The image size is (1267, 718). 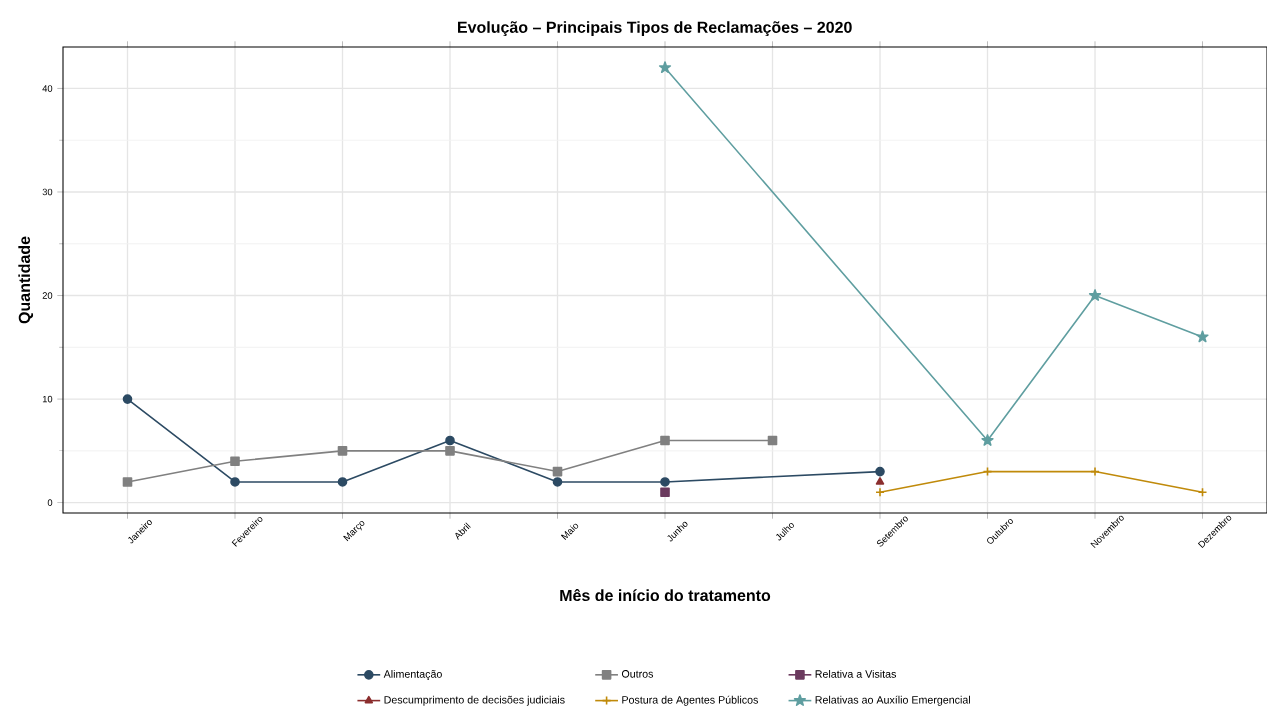 What do you see at coordinates (47, 192) in the screenshot?
I see `y-tick-label: 30` at bounding box center [47, 192].